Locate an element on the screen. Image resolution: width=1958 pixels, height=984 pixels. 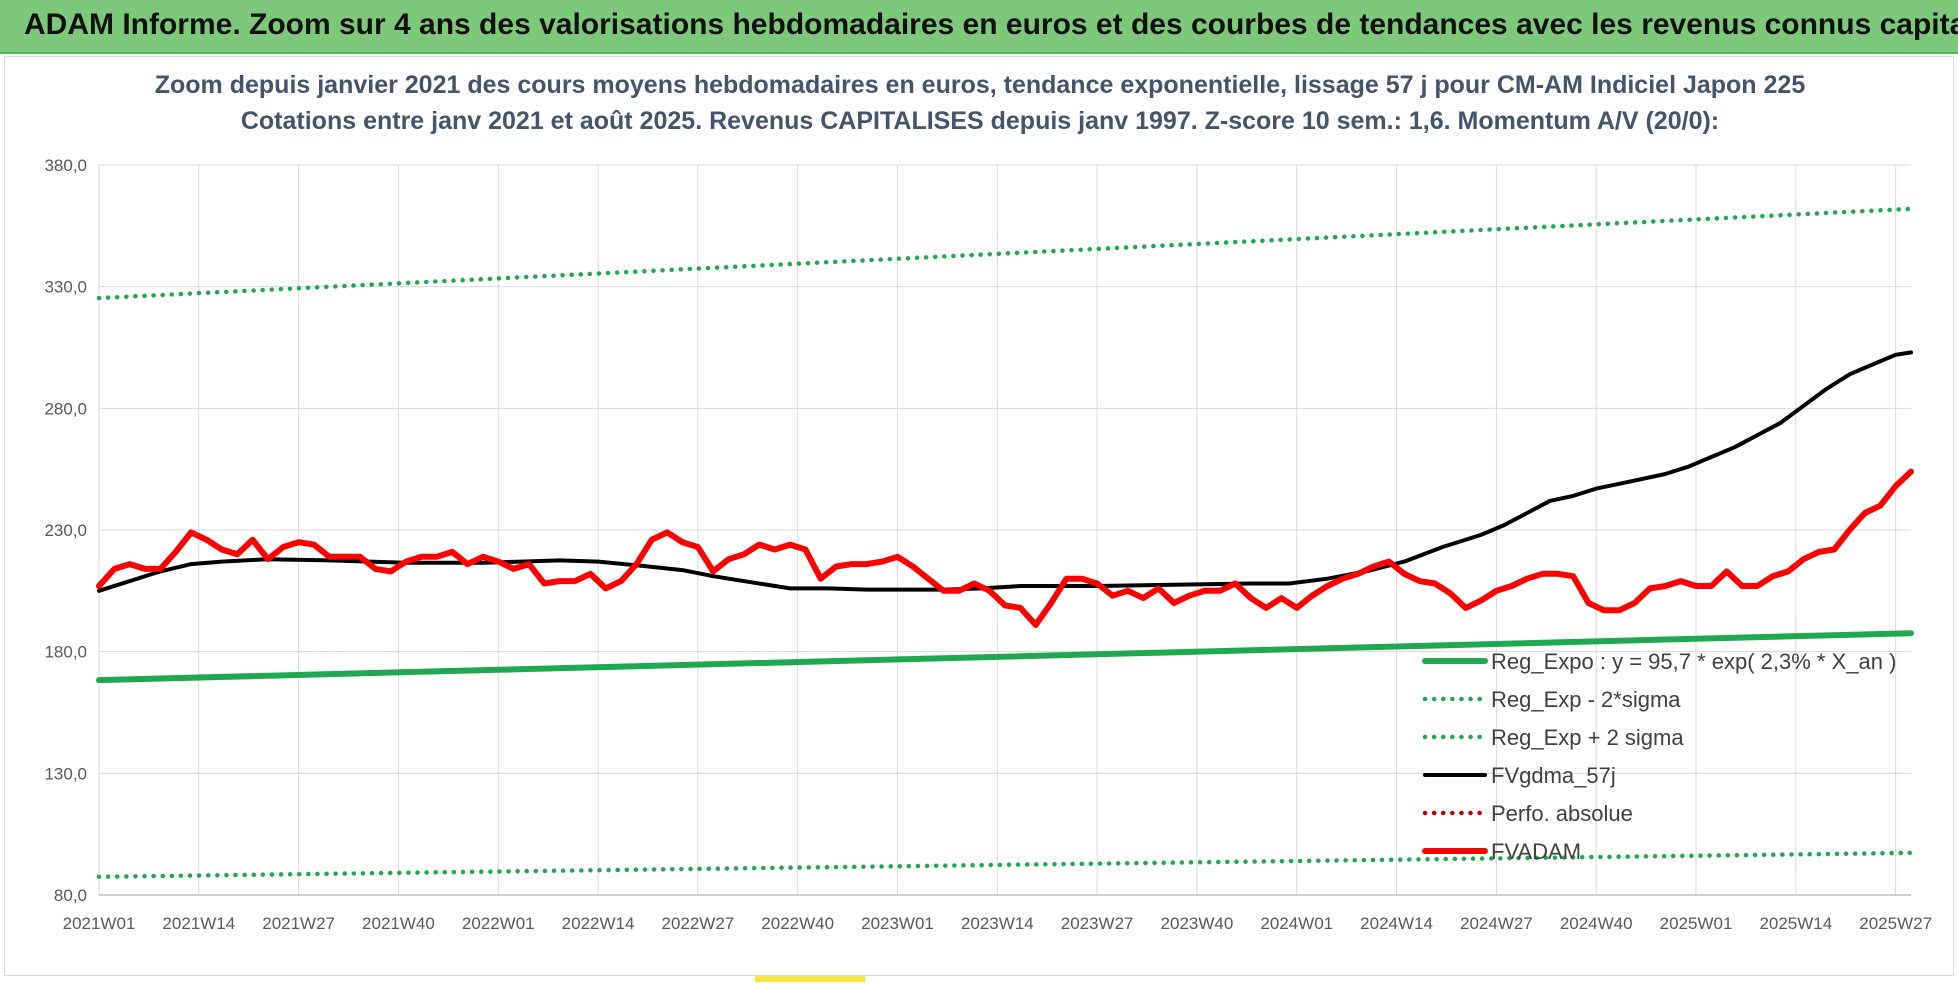
x-tick-label: 2024W27 is located at coordinates (1496, 923).